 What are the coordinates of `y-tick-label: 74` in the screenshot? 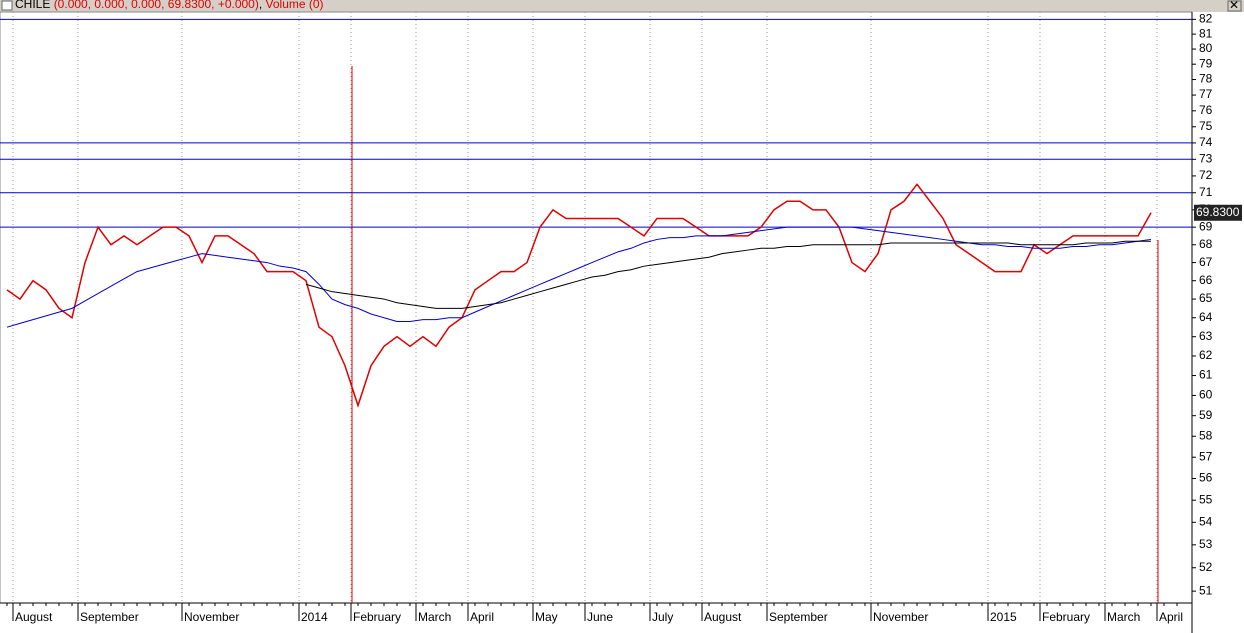 It's located at (1206, 142).